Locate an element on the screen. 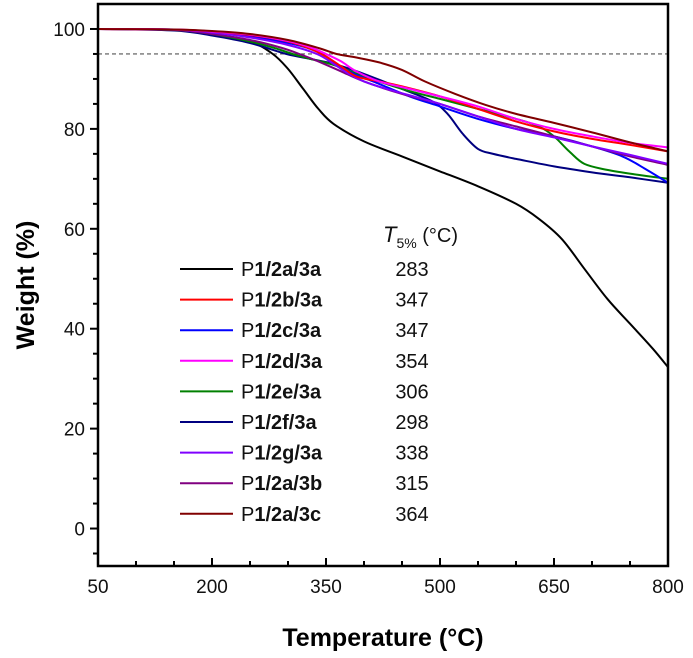  y-axis-title: Weight (%) is located at coordinates (26, 285).